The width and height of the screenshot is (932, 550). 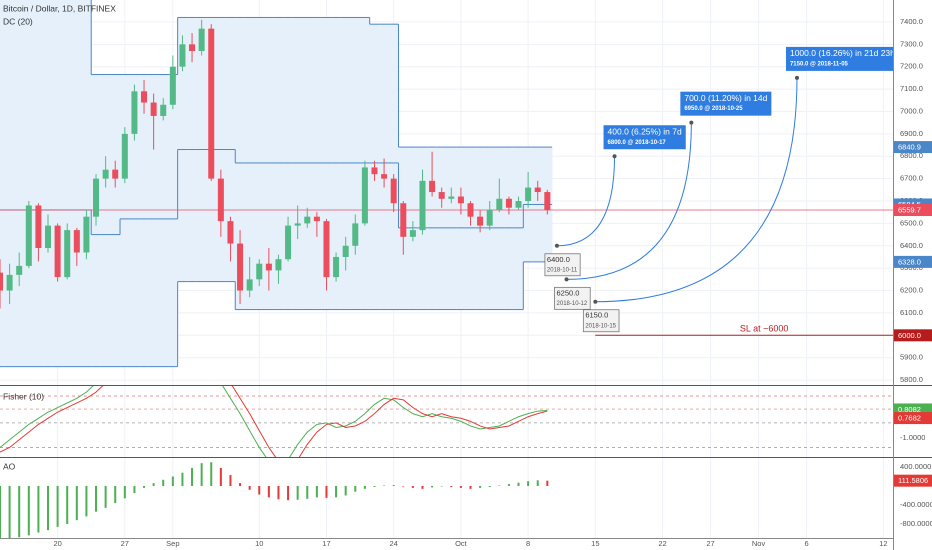 I want to click on axis-badge-label: 0.7682, so click(x=909, y=418).